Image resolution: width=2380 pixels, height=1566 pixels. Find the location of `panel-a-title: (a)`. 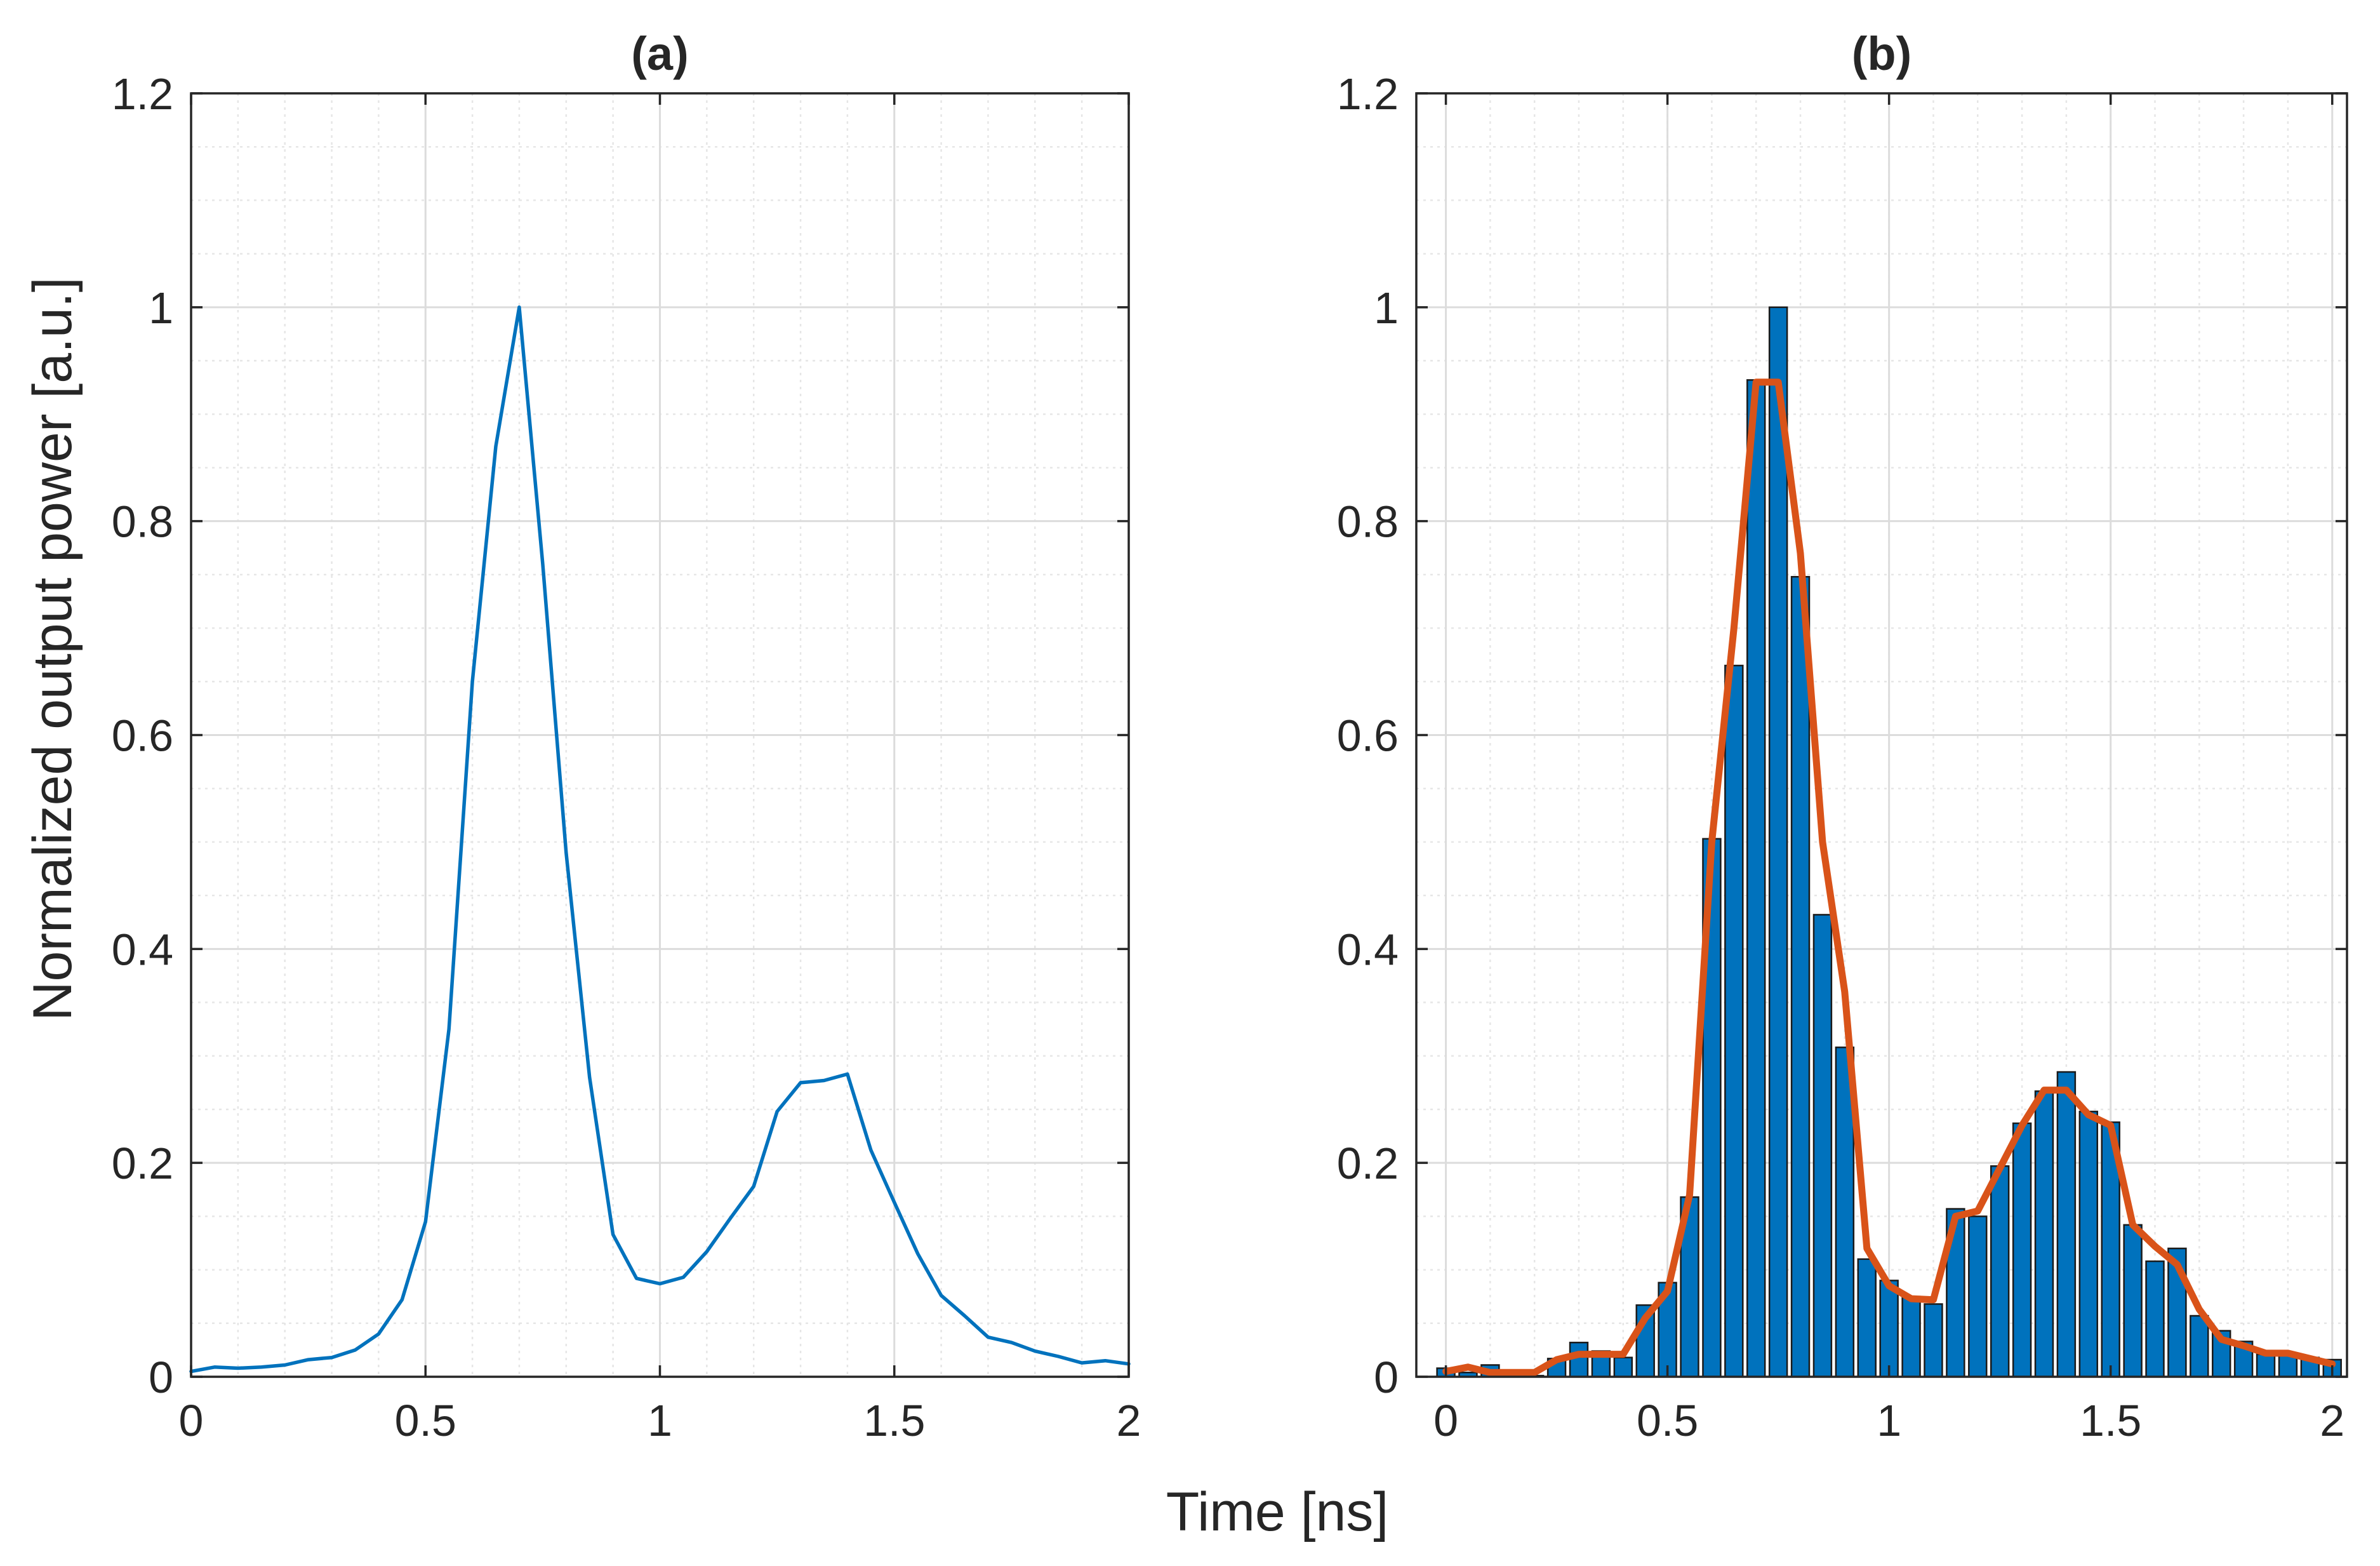

panel-a-title: (a) is located at coordinates (659, 53).